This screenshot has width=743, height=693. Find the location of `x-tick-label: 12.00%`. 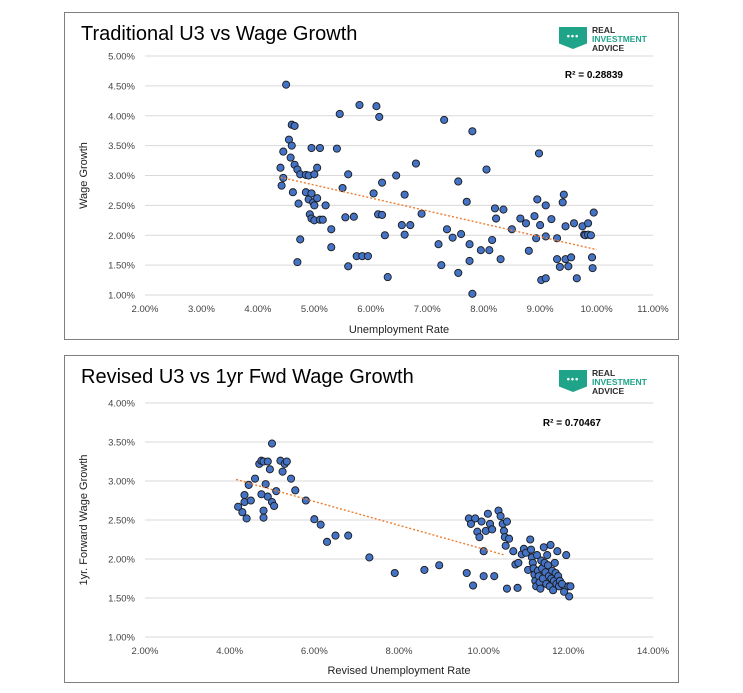

x-tick-label: 12.00% is located at coordinates (568, 651).